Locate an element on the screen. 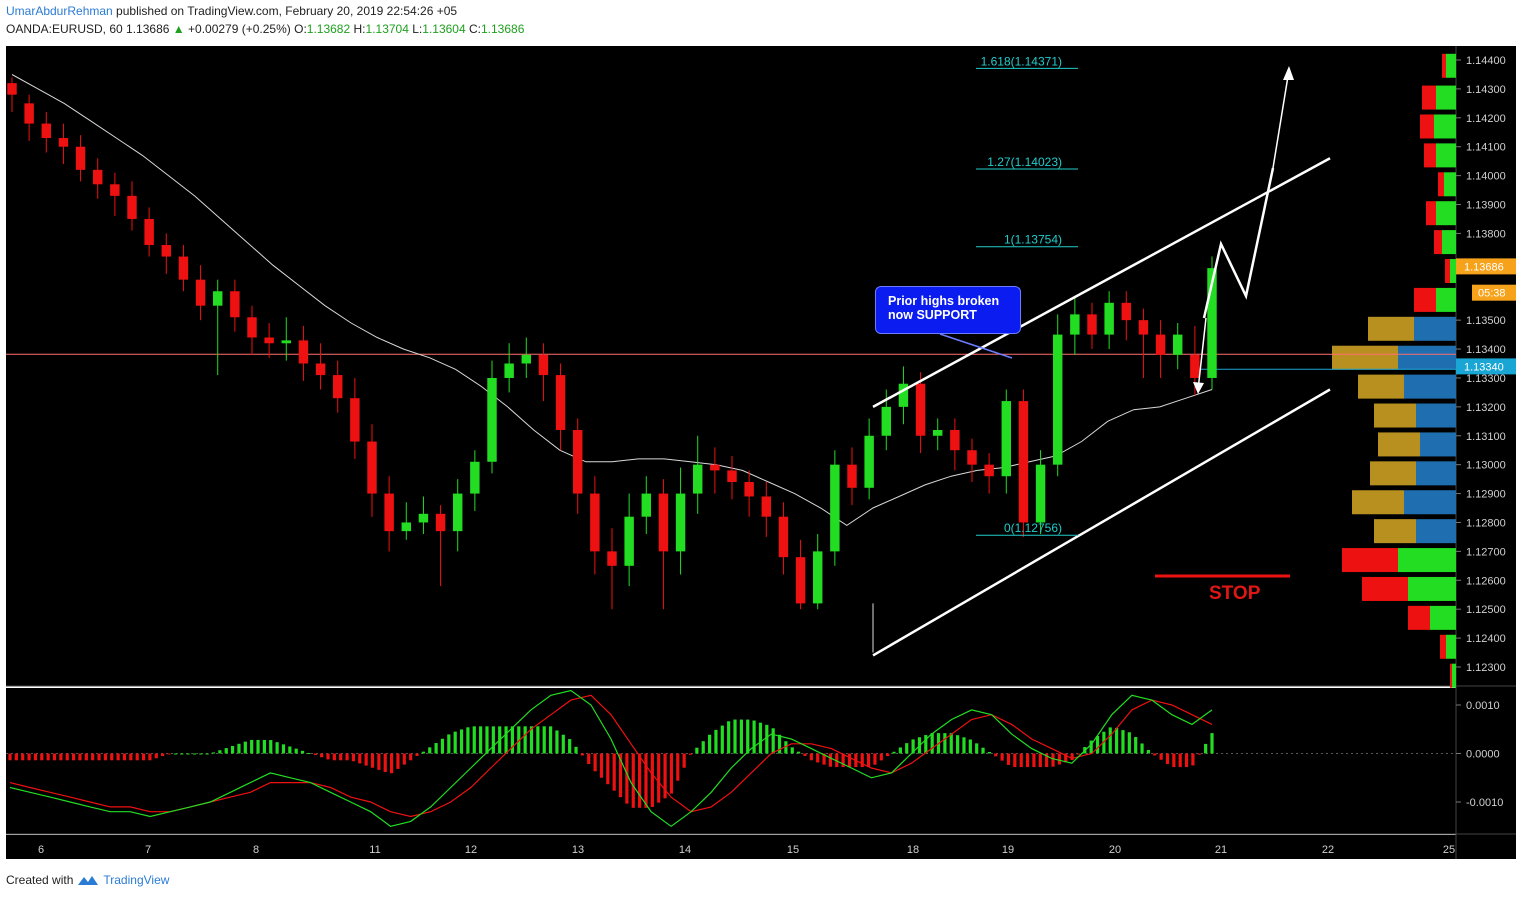  callout-support-note: Prior highs broken now SUPPORT is located at coordinates (948, 310).